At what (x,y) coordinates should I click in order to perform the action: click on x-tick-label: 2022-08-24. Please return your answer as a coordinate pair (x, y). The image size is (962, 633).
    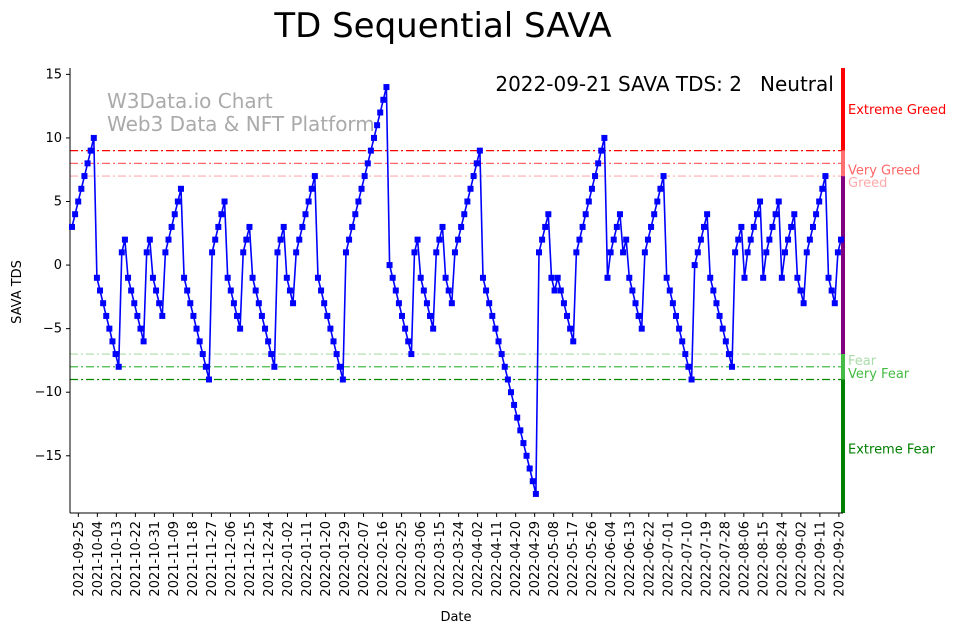
    Looking at the image, I should click on (782, 559).